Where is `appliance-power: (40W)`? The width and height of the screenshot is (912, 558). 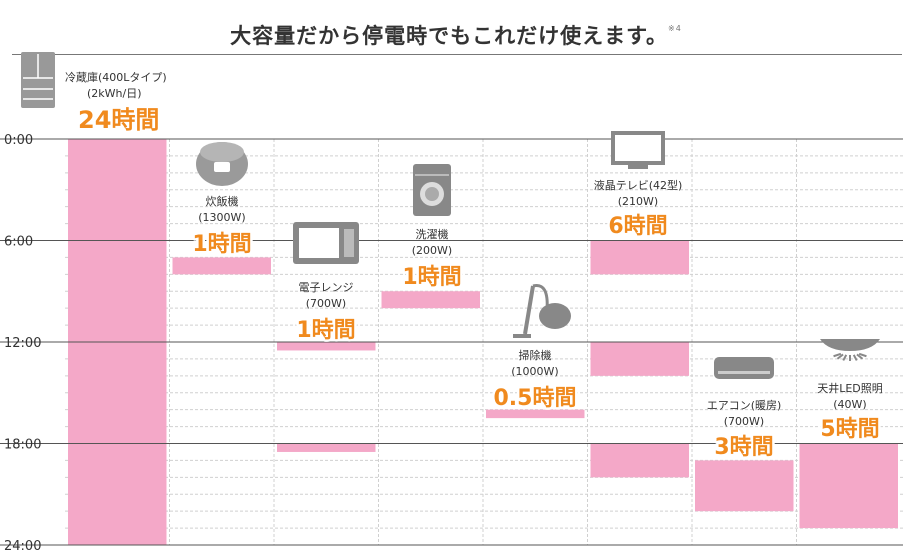 appliance-power: (40W) is located at coordinates (849, 404).